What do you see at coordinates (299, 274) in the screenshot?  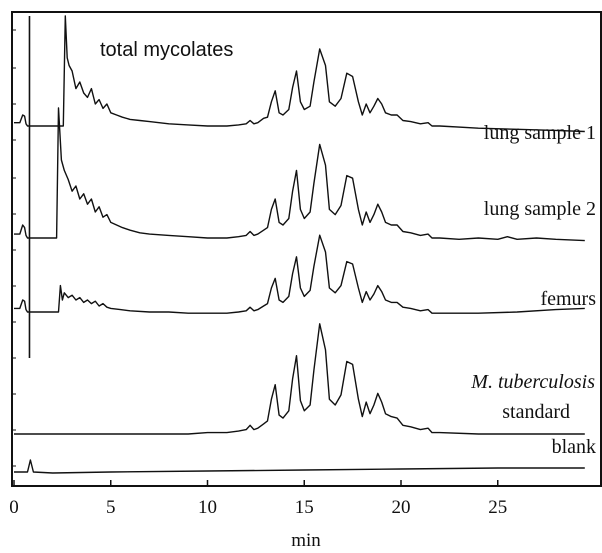 I see `femurs-trace` at bounding box center [299, 274].